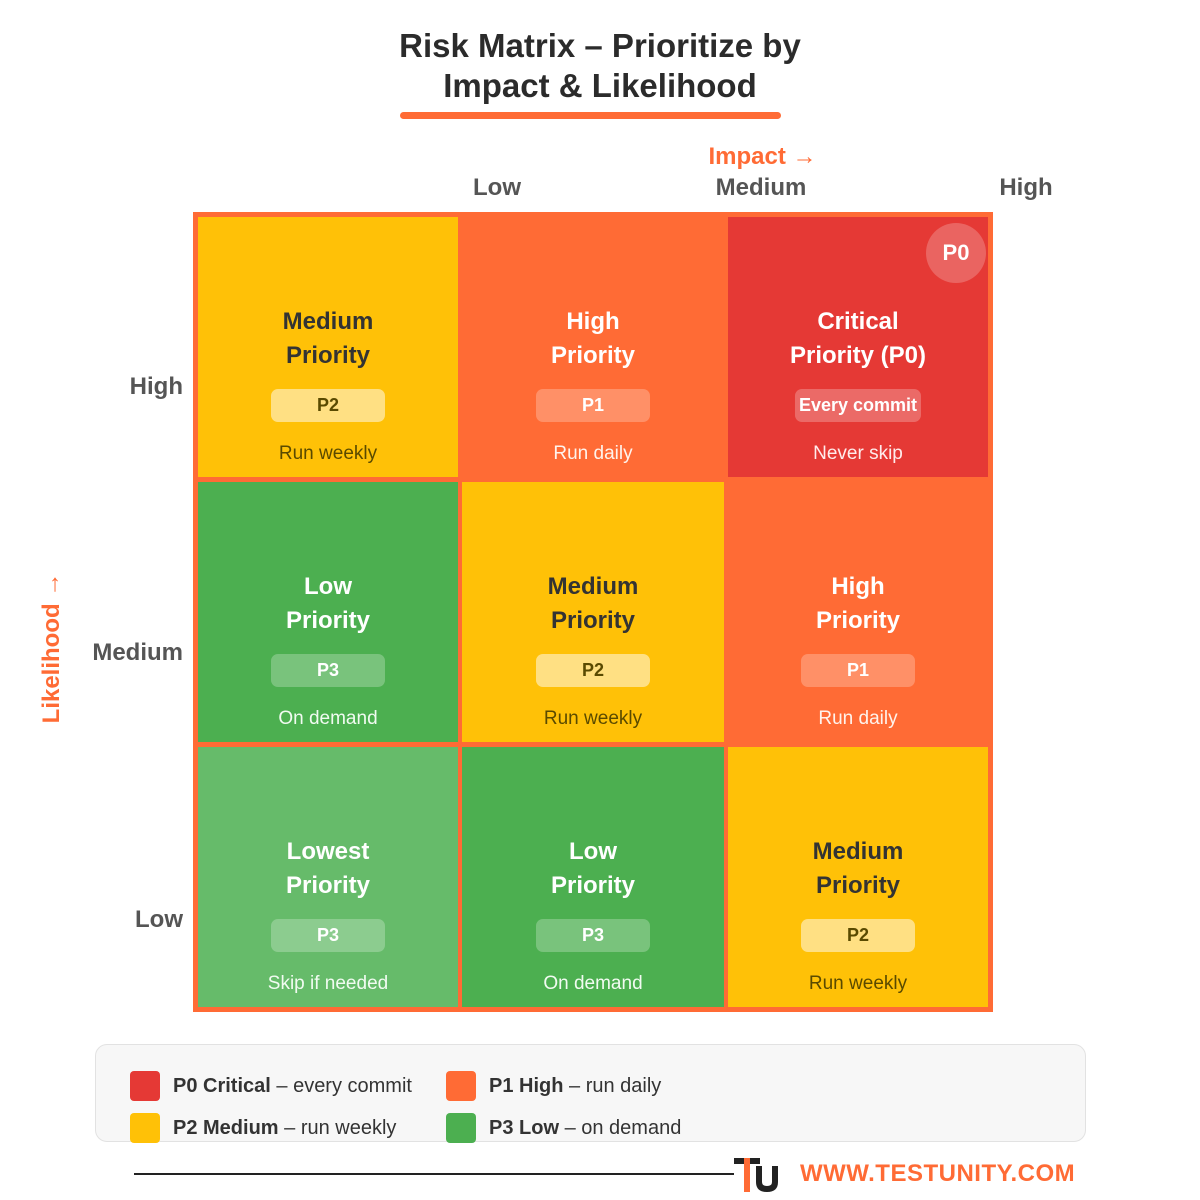 Image resolution: width=1200 pixels, height=1200 pixels. I want to click on matrix-cell-medium-likelihood-high-impact: High Priority P1 Run daily, so click(858, 612).